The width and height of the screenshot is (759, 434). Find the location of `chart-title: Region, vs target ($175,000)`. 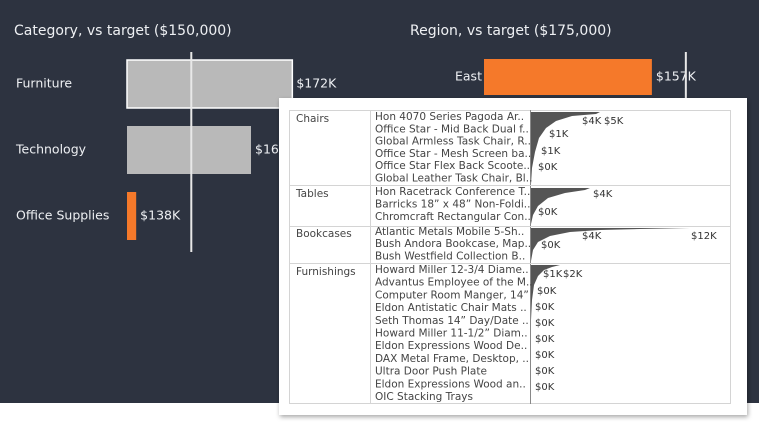

chart-title: Region, vs target ($175,000) is located at coordinates (511, 31).